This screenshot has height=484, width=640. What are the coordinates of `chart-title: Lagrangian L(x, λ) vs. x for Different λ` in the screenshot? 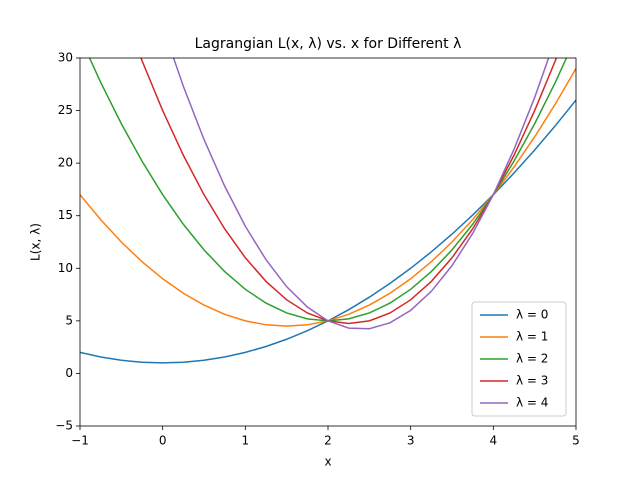 It's located at (328, 44).